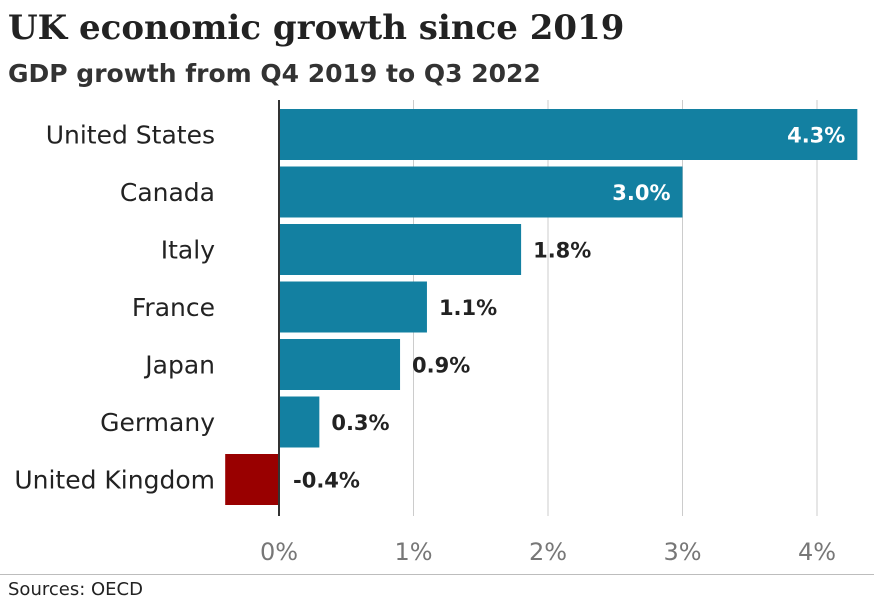 Image resolution: width=874 pixels, height=603 pixels. Describe the element at coordinates (360, 423) in the screenshot. I see `value-label: 0.3%` at that location.